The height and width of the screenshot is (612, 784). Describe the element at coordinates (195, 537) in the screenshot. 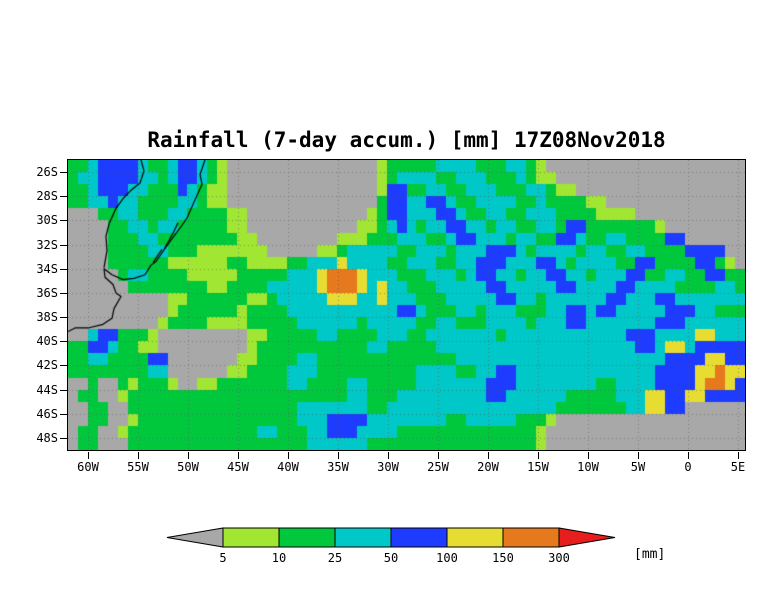

I see `colorbar-arrow-low` at that location.